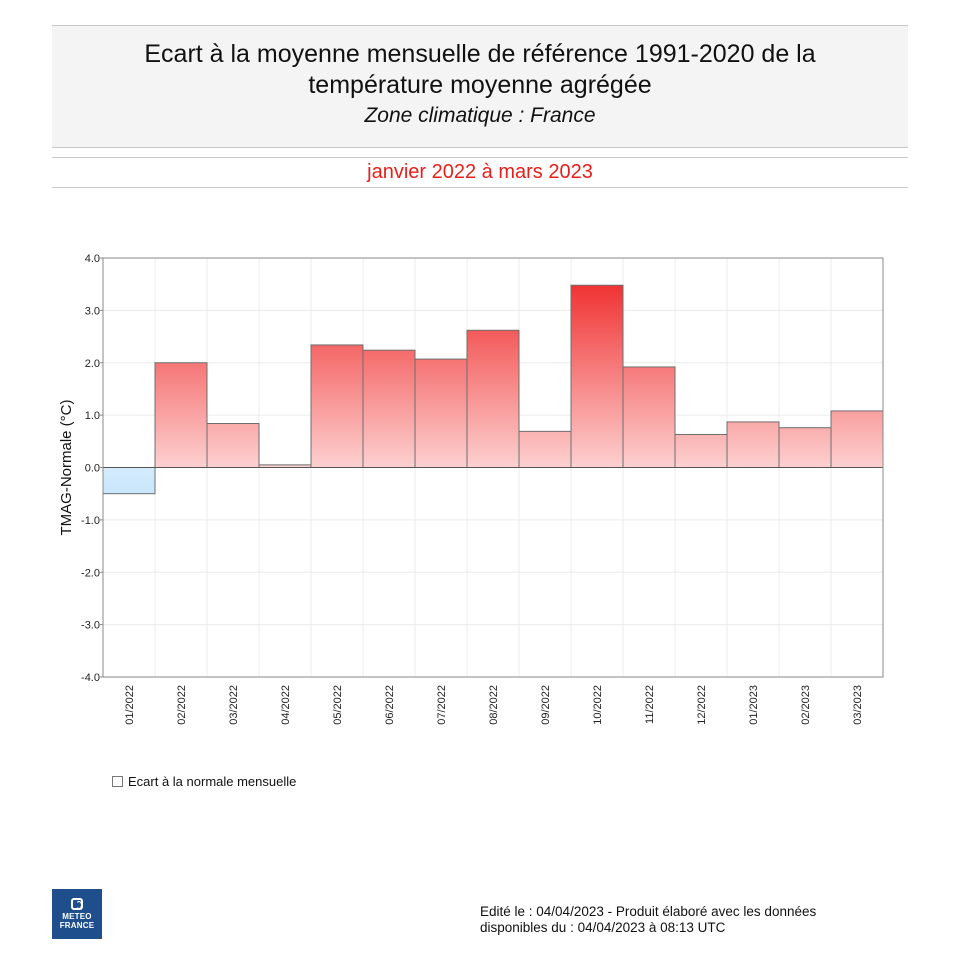  Describe the element at coordinates (650, 704) in the screenshot. I see `x-tick-label: 11/2022` at that location.